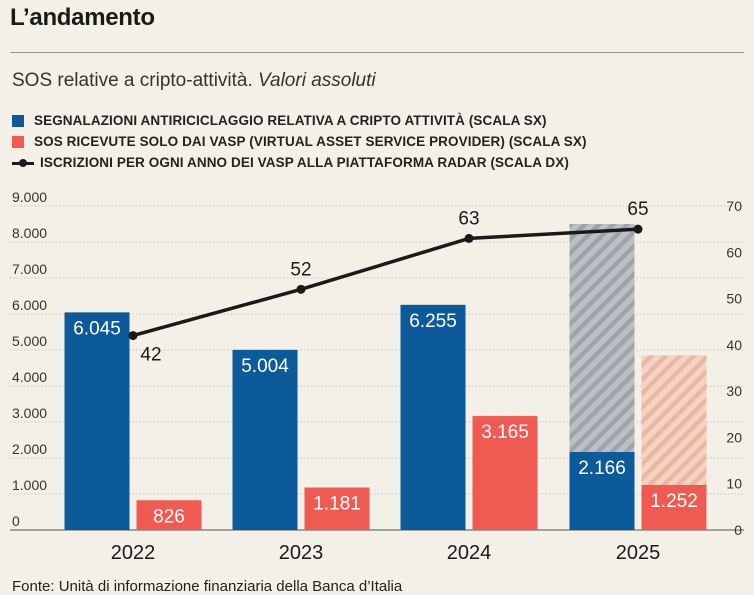 This screenshot has height=595, width=754. What do you see at coordinates (734, 206) in the screenshot?
I see `y-right-tick-label: 70` at bounding box center [734, 206].